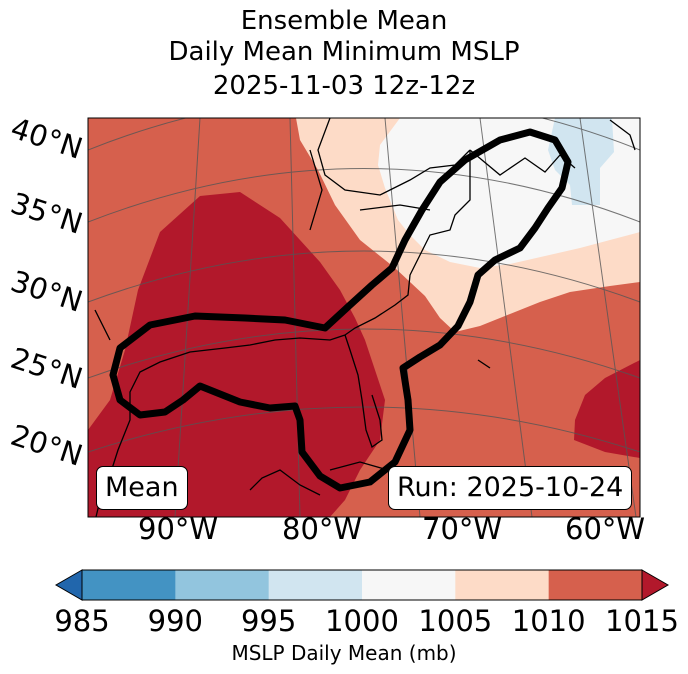 The width and height of the screenshot is (688, 674). Describe the element at coordinates (607, 409) in the screenshot. I see `field-1010-1015-east` at that location.